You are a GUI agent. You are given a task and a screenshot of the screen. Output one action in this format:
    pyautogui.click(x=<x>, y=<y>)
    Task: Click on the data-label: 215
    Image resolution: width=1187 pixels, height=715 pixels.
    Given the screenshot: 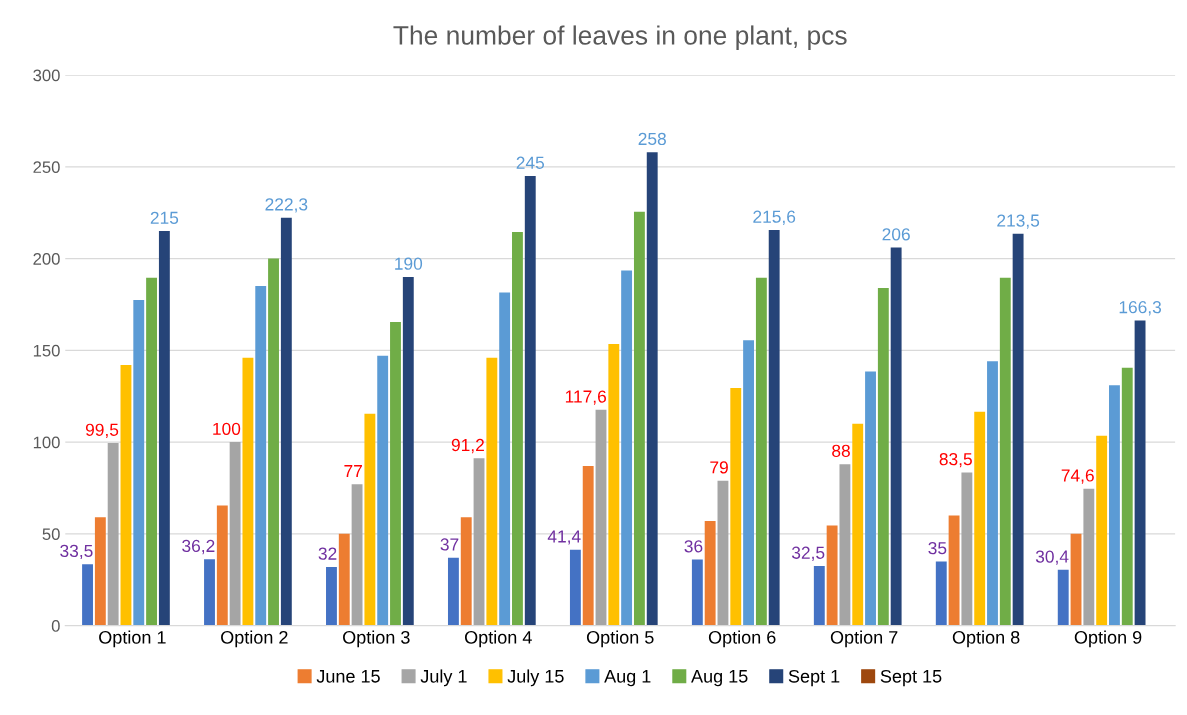 What is the action you would take?
    pyautogui.click(x=164, y=217)
    